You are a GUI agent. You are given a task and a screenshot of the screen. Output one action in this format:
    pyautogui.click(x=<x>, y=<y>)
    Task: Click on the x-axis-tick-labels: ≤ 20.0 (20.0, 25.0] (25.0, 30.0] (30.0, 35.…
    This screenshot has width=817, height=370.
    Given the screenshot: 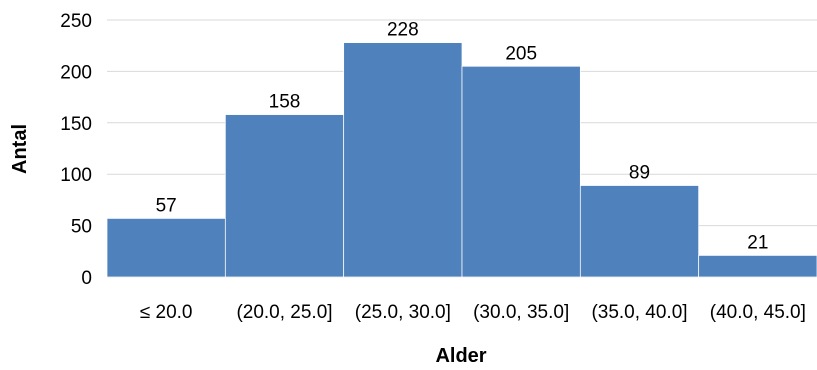 What is the action you would take?
    pyautogui.click(x=473, y=312)
    